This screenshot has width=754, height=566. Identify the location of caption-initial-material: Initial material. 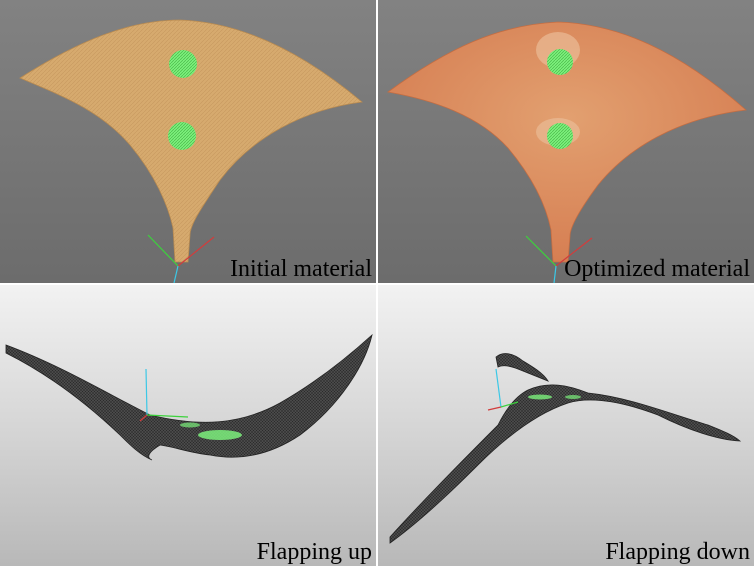
(301, 269).